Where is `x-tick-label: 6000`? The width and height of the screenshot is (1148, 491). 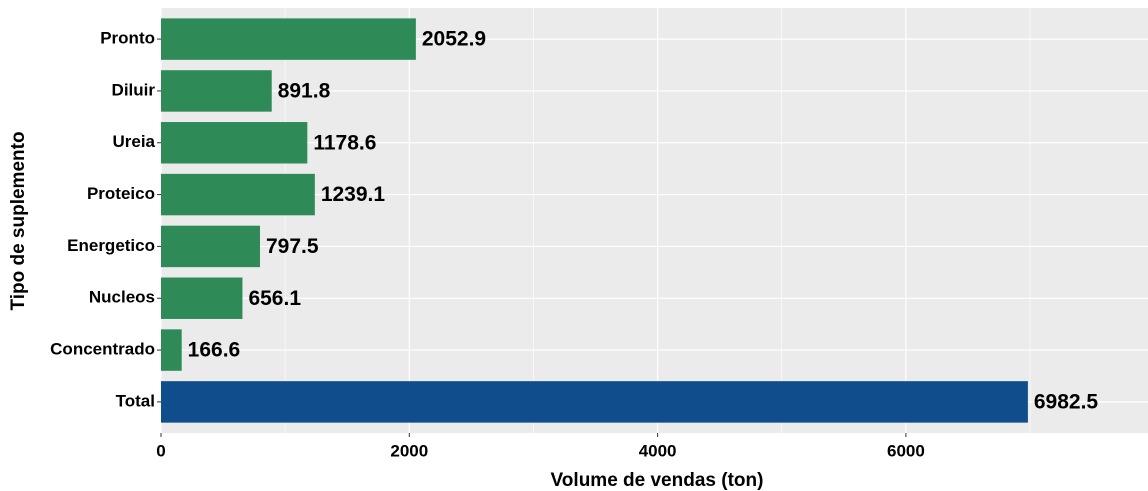
x-tick-label: 6000 is located at coordinates (906, 450).